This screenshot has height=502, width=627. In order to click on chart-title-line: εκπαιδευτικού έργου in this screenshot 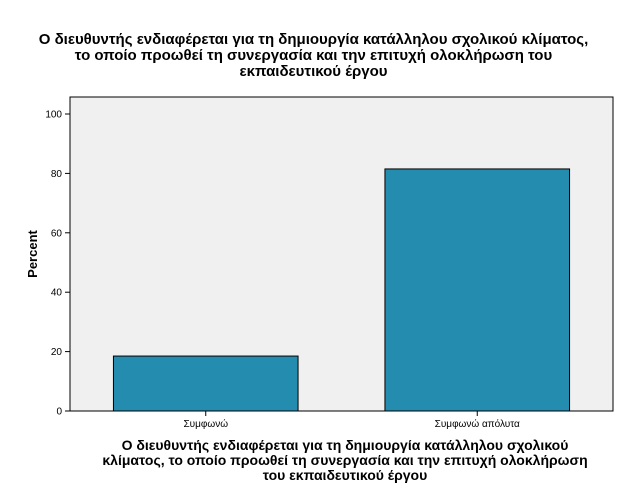, I will do `click(313, 71)`.